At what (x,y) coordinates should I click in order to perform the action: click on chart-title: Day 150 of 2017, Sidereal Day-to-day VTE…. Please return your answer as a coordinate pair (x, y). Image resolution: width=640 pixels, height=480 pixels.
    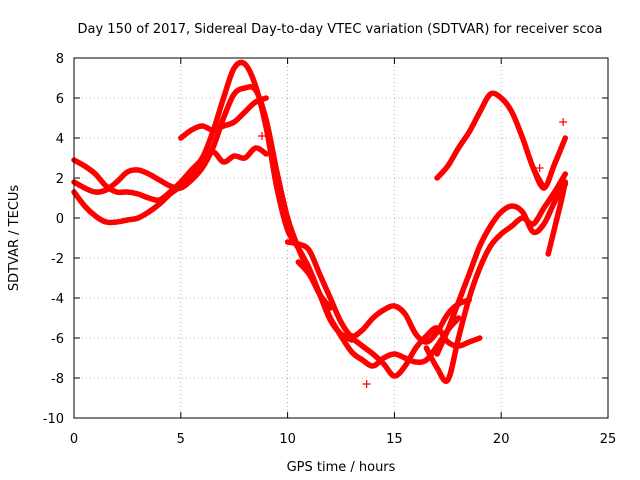
    Looking at the image, I should click on (340, 29).